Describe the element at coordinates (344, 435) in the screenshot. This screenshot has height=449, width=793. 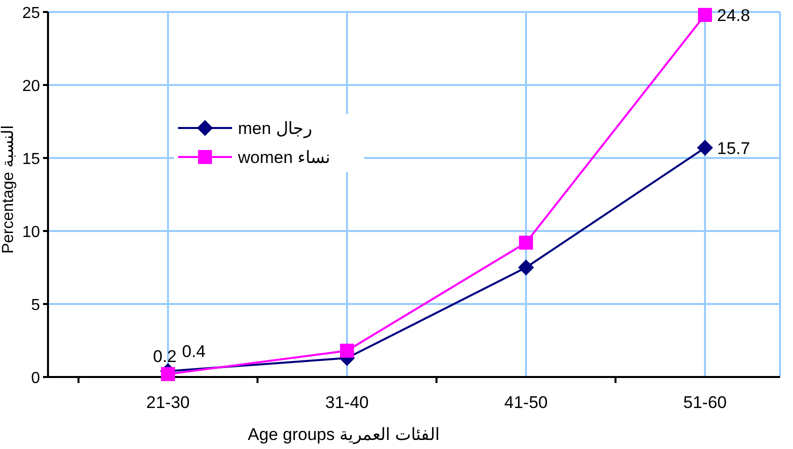
I see `x-axis-title: Age groups الفئات العمرية` at that location.